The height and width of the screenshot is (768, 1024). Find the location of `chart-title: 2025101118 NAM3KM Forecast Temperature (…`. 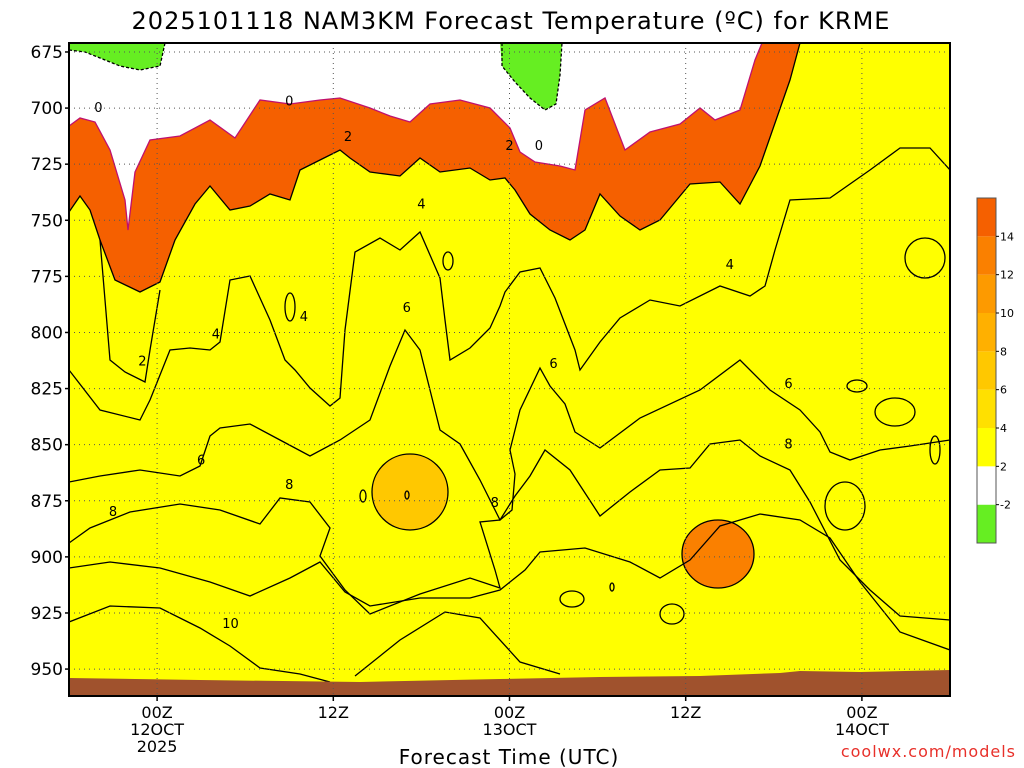

chart-title: 2025101118 NAM3KM Forecast Temperature (… is located at coordinates (511, 21).